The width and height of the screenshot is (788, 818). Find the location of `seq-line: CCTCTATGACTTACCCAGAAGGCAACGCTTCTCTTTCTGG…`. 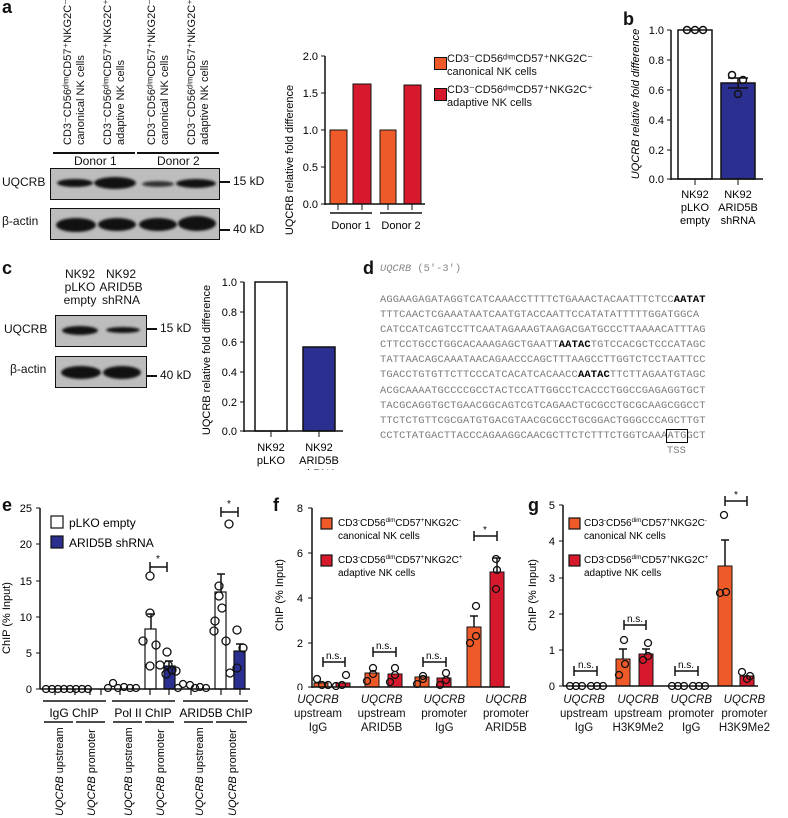

seq-line: CCTCTATGACTTACCCAGAAGGCAACGCTTCTCTTTCTGG… is located at coordinates (543, 435).